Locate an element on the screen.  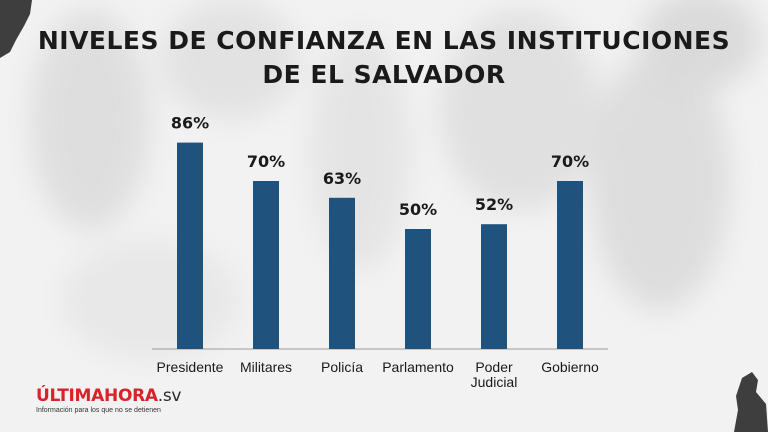
data-label-2: 63% is located at coordinates (342, 178).